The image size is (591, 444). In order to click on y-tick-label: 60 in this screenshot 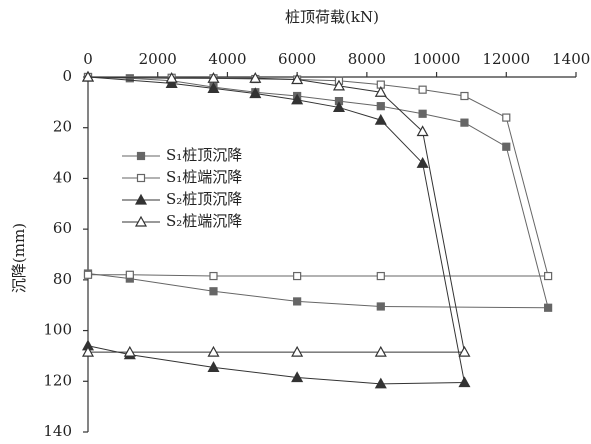, I will do `click(62, 228)`.